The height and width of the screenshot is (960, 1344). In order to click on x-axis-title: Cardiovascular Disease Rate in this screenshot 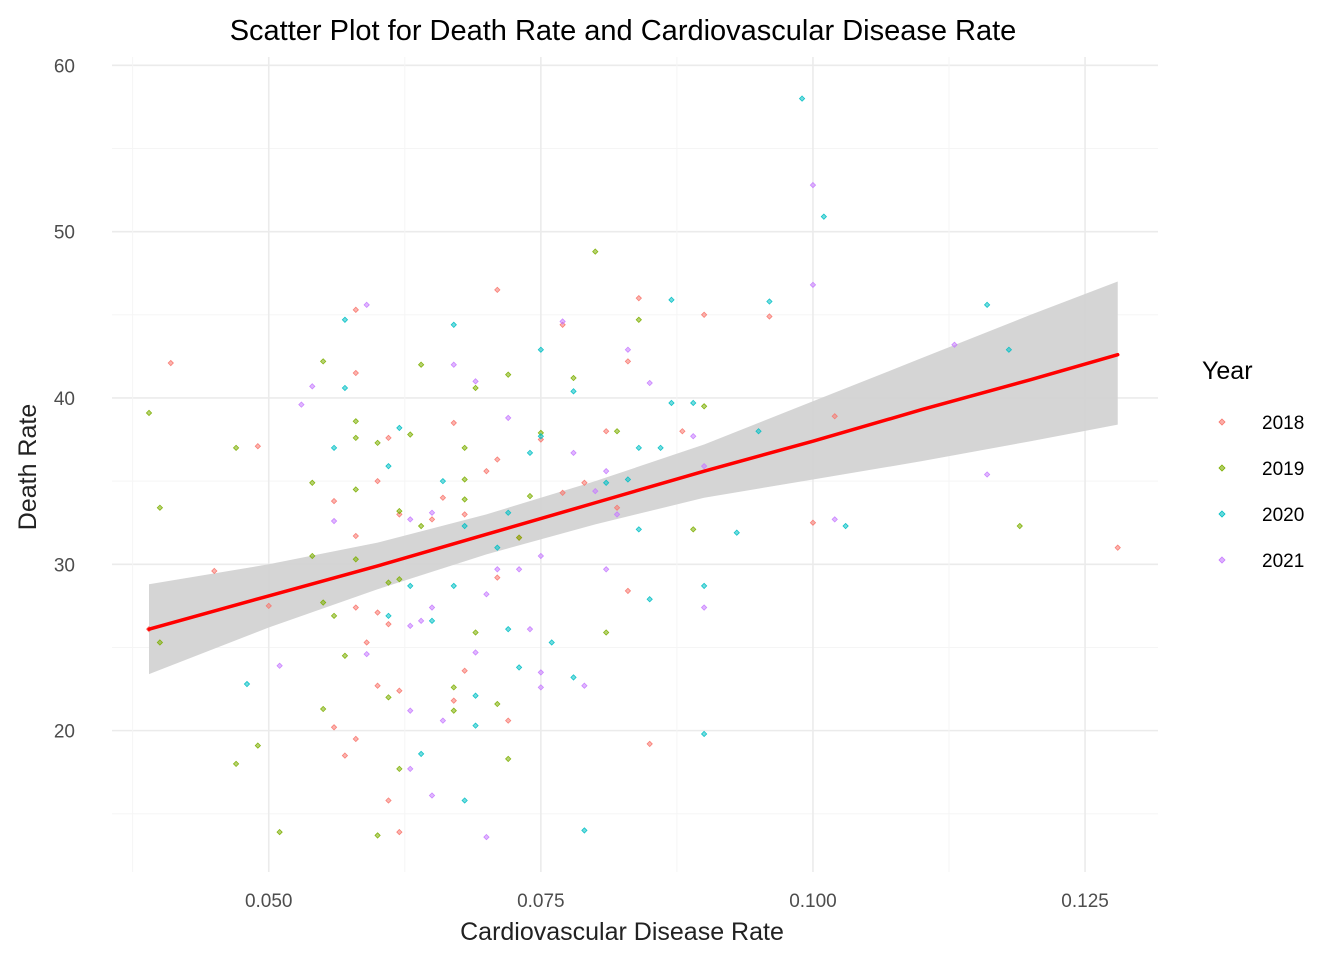, I will do `click(622, 932)`.